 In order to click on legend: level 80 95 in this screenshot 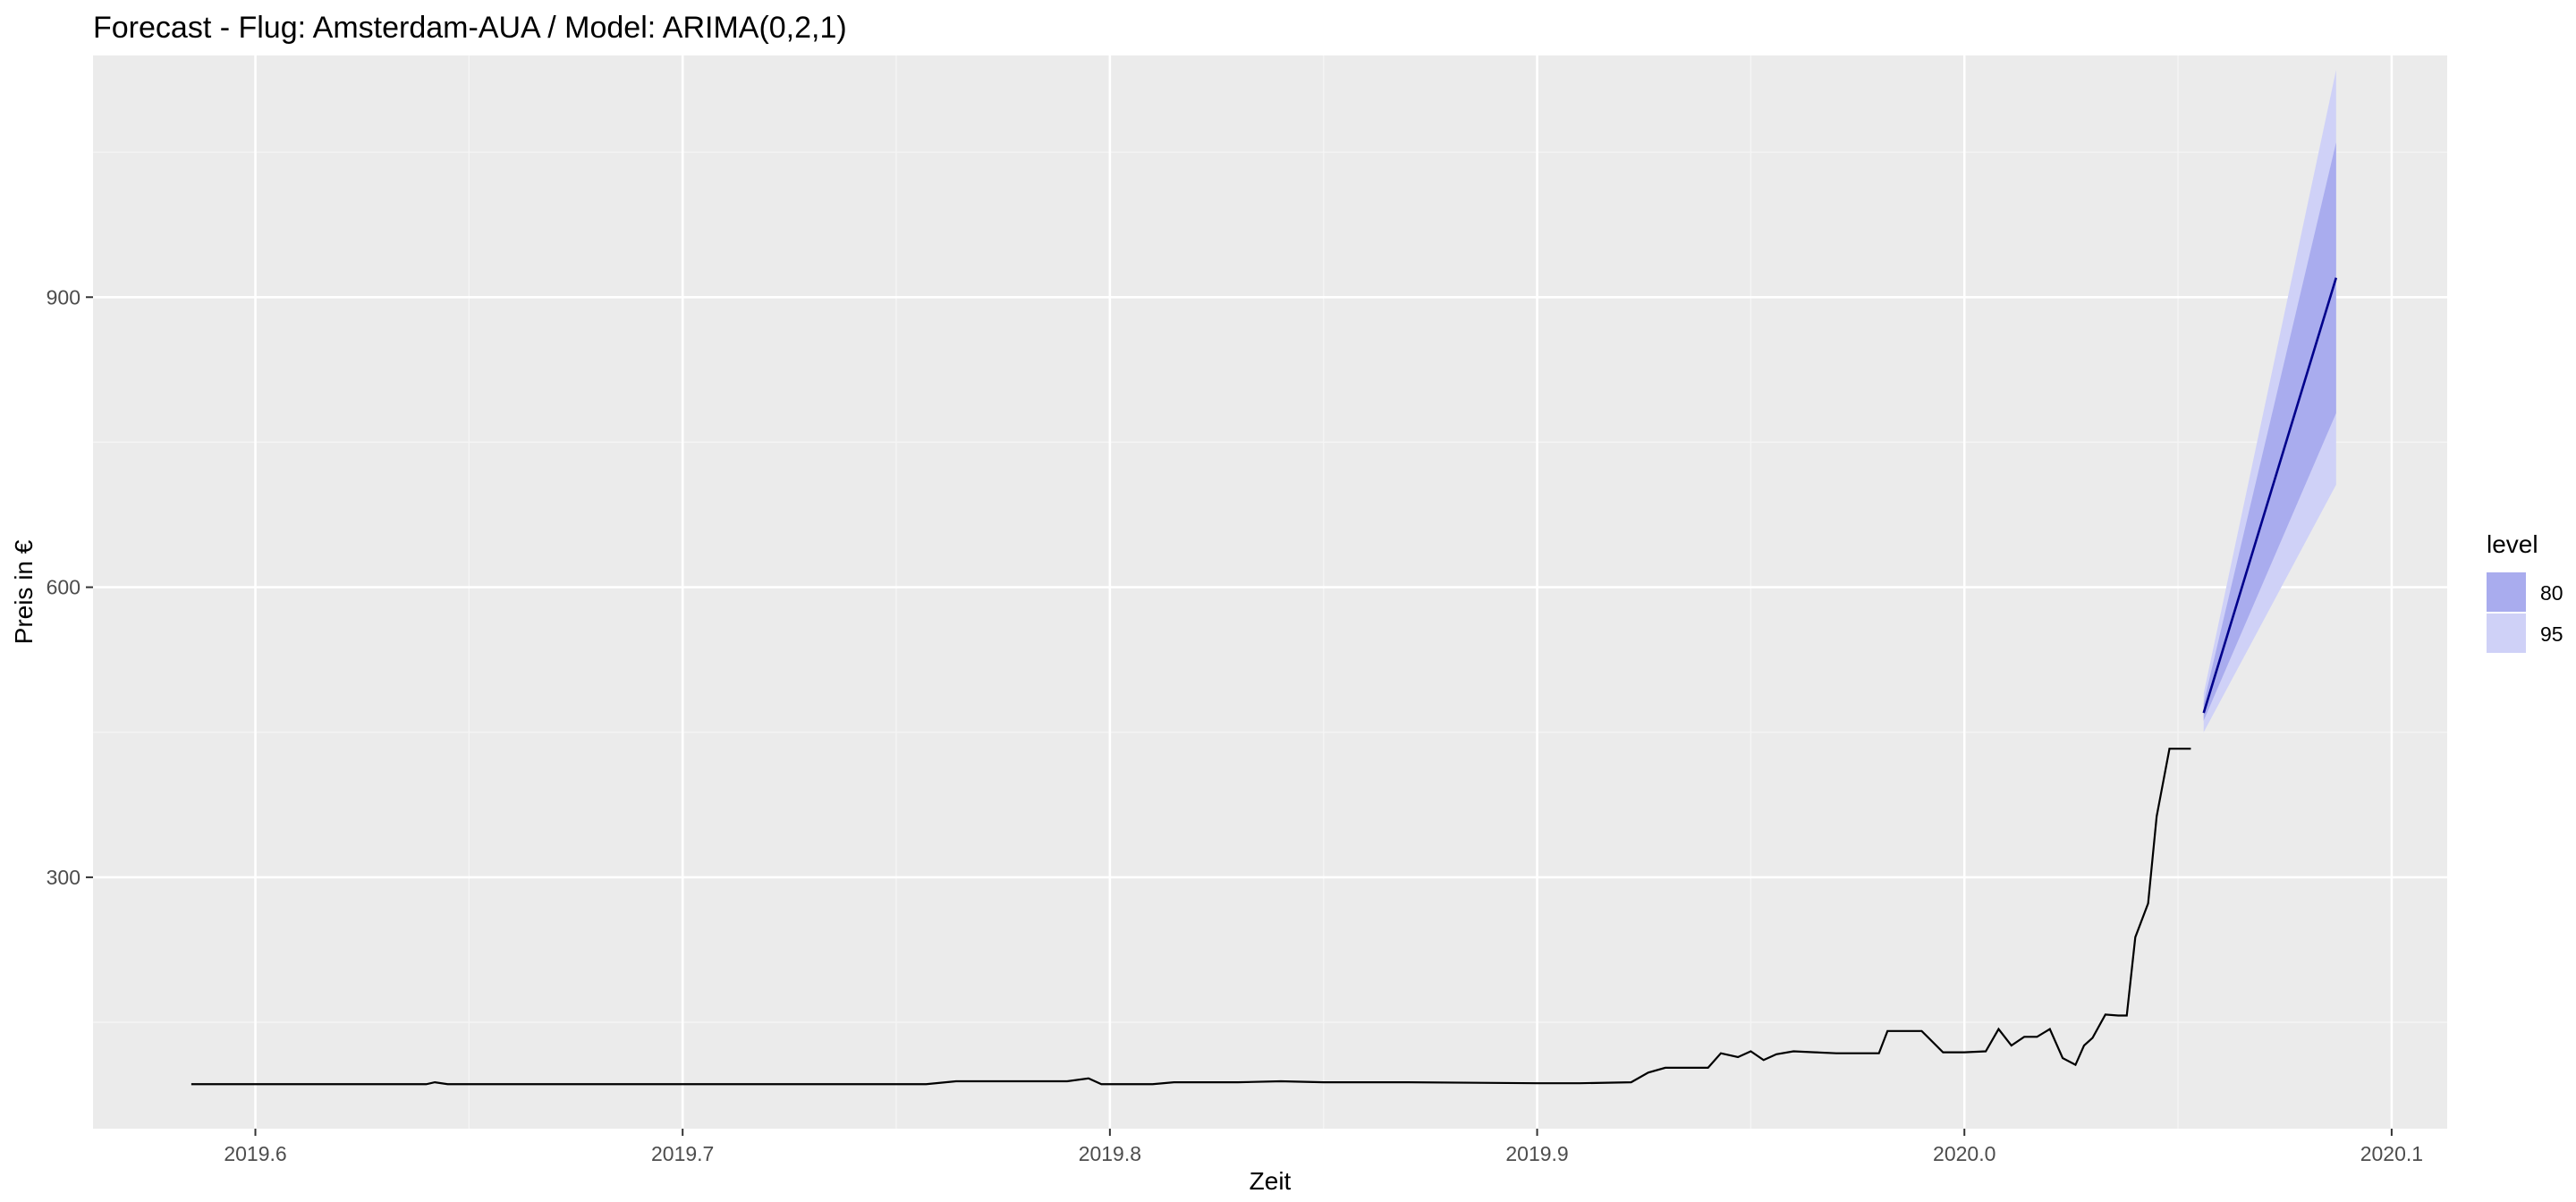, I will do `click(2525, 591)`.